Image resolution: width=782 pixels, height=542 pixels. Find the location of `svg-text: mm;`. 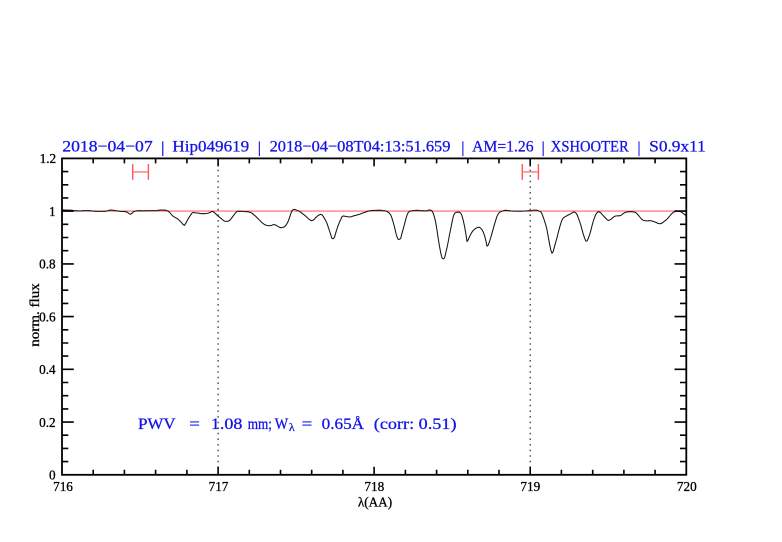

svg-text: mm; is located at coordinates (260, 423).